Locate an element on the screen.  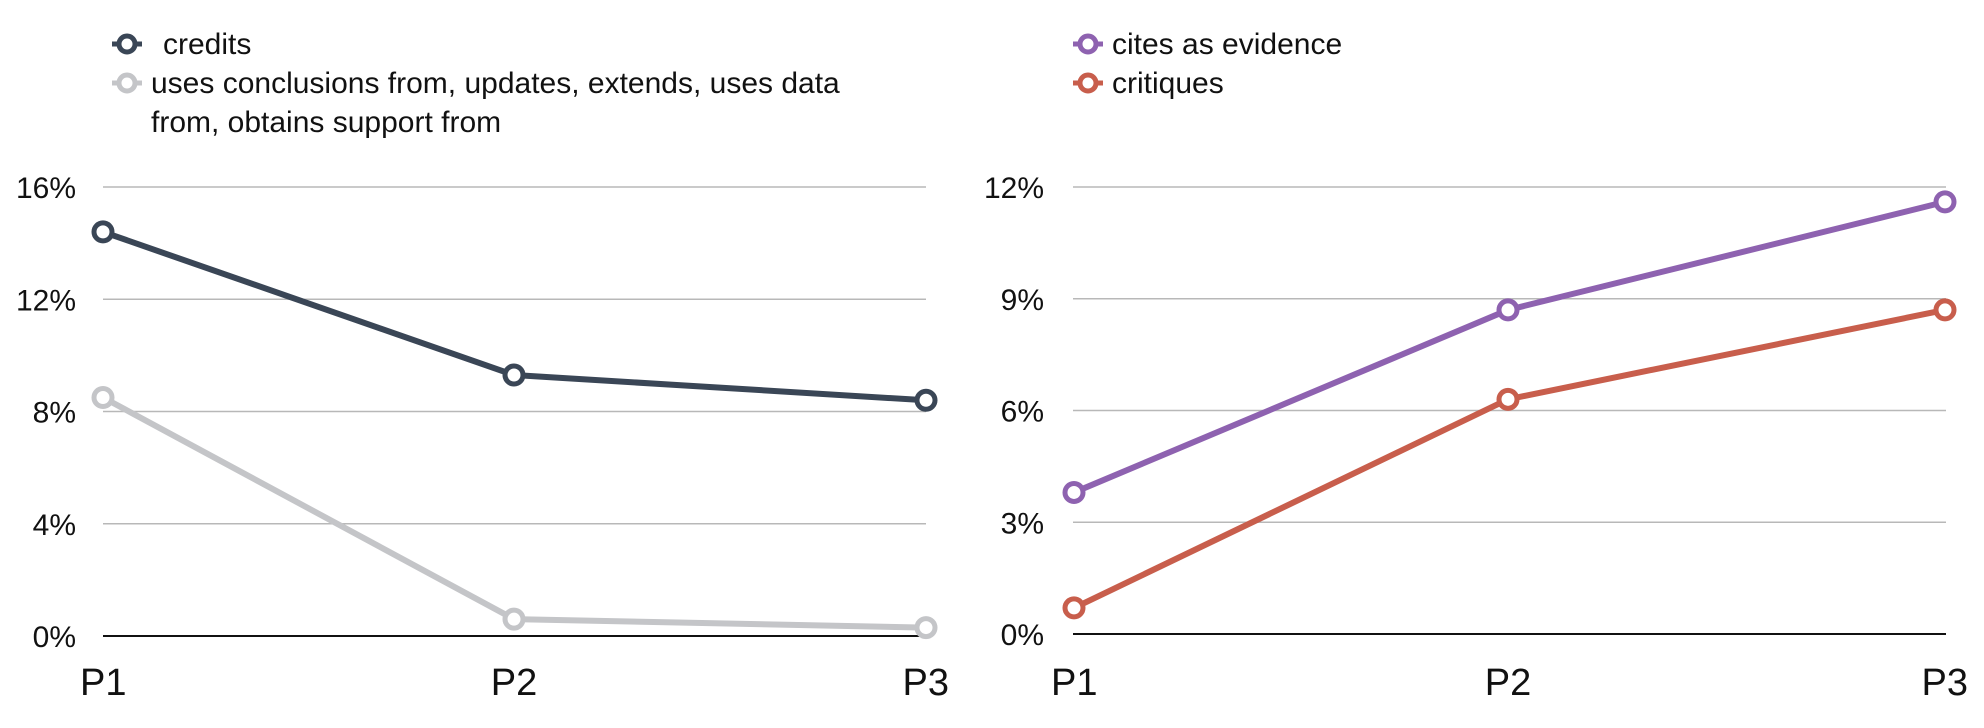
y-tick-label: 9% is located at coordinates (1022, 300).